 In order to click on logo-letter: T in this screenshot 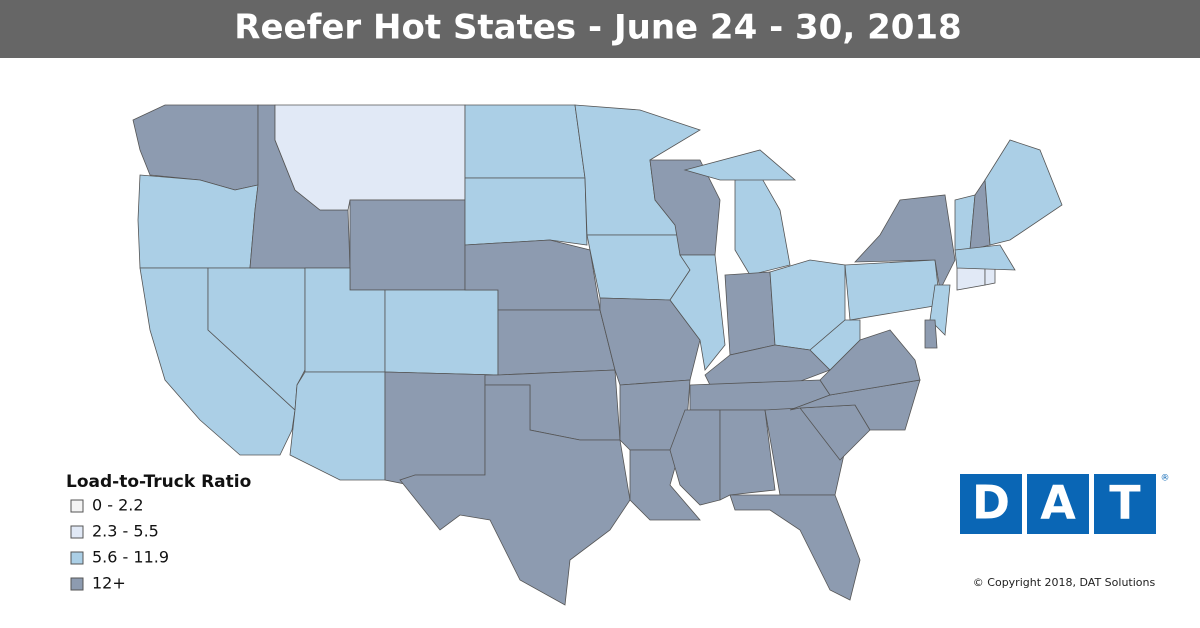, I will do `click(1125, 503)`.